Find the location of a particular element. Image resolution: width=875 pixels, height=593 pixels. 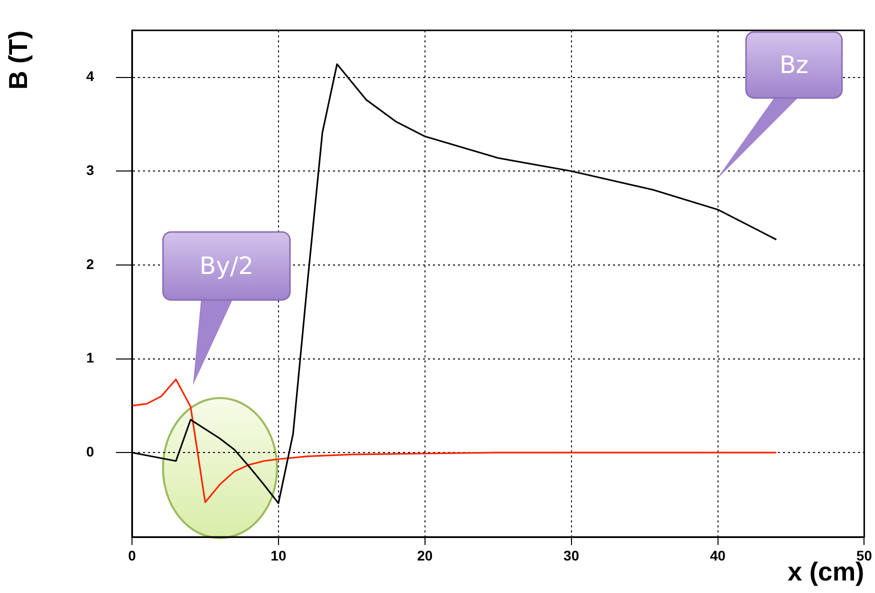

y-tick-label: 3 is located at coordinates (90, 170).